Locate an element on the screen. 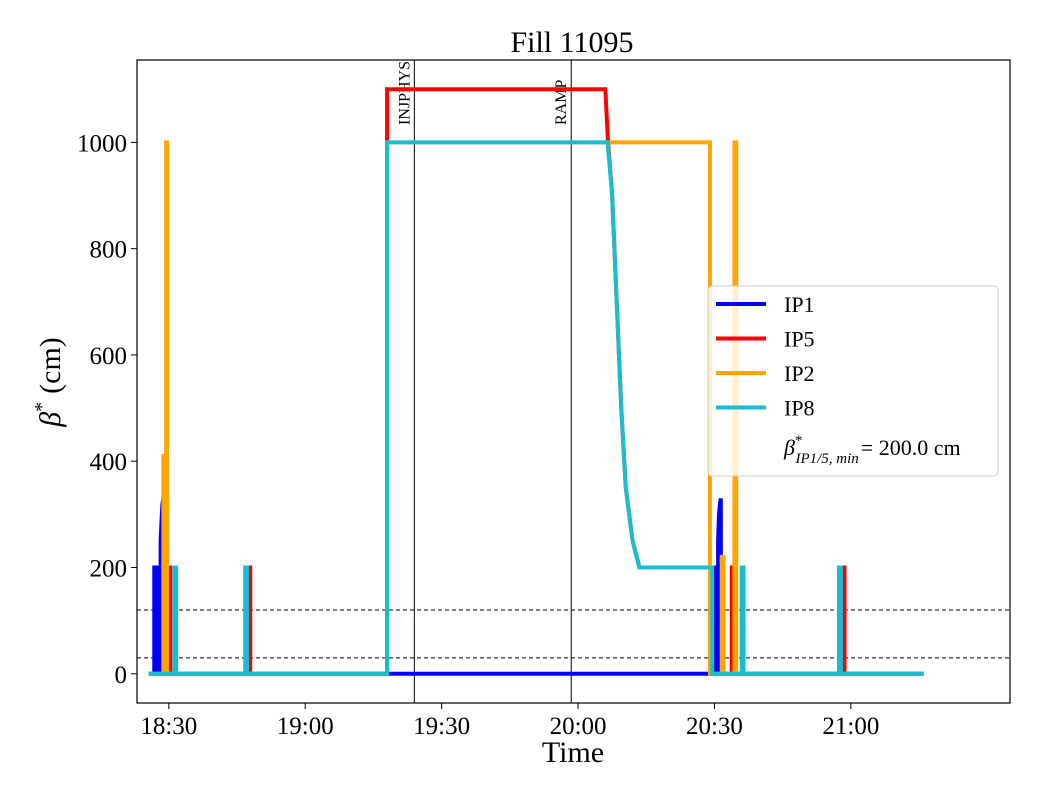 This screenshot has height=800, width=1040. legend-item-beta-min: β* IP1/5, min= 200.0 cm is located at coordinates (872, 450).